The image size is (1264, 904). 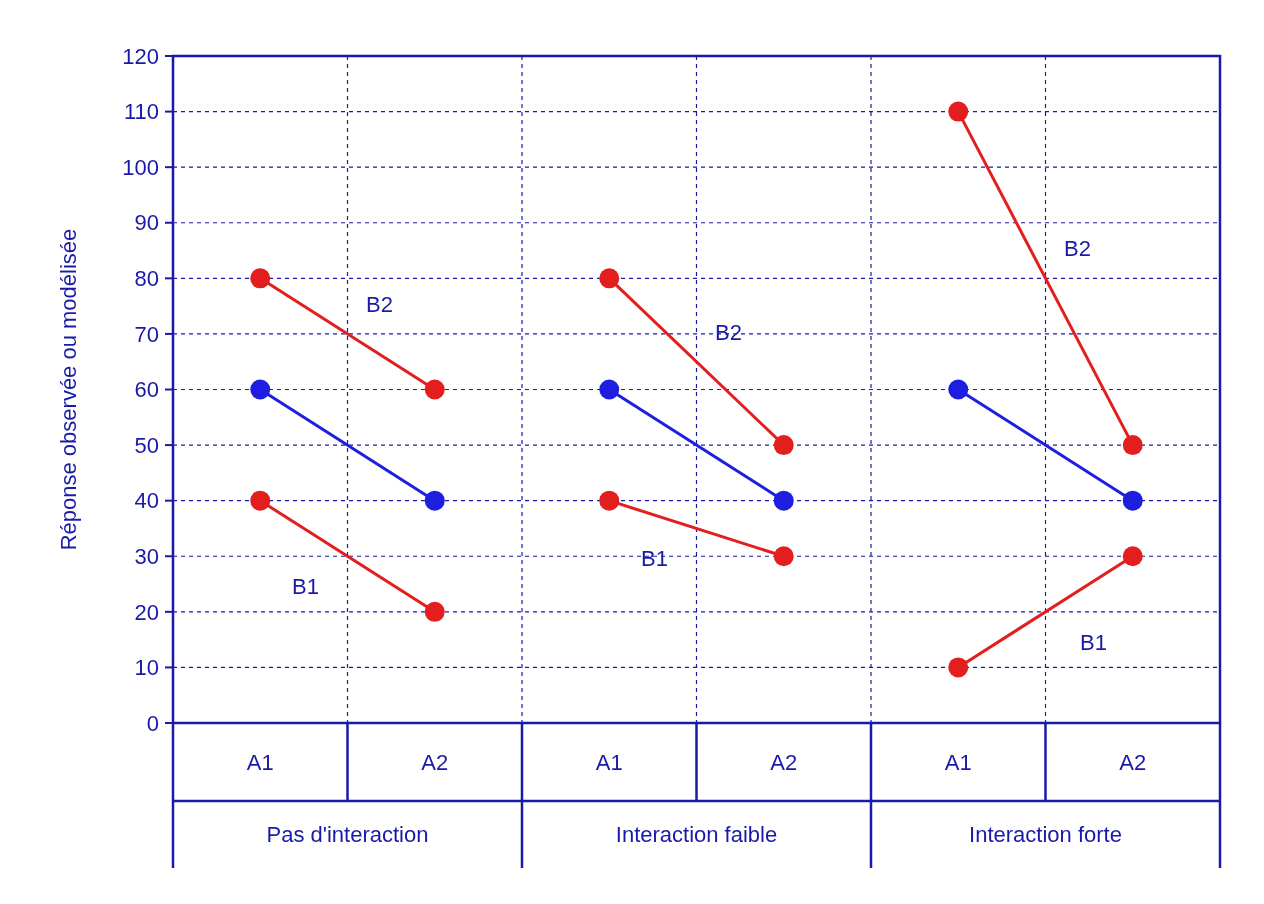 What do you see at coordinates (1045, 835) in the screenshot?
I see `text: Interaction forte` at bounding box center [1045, 835].